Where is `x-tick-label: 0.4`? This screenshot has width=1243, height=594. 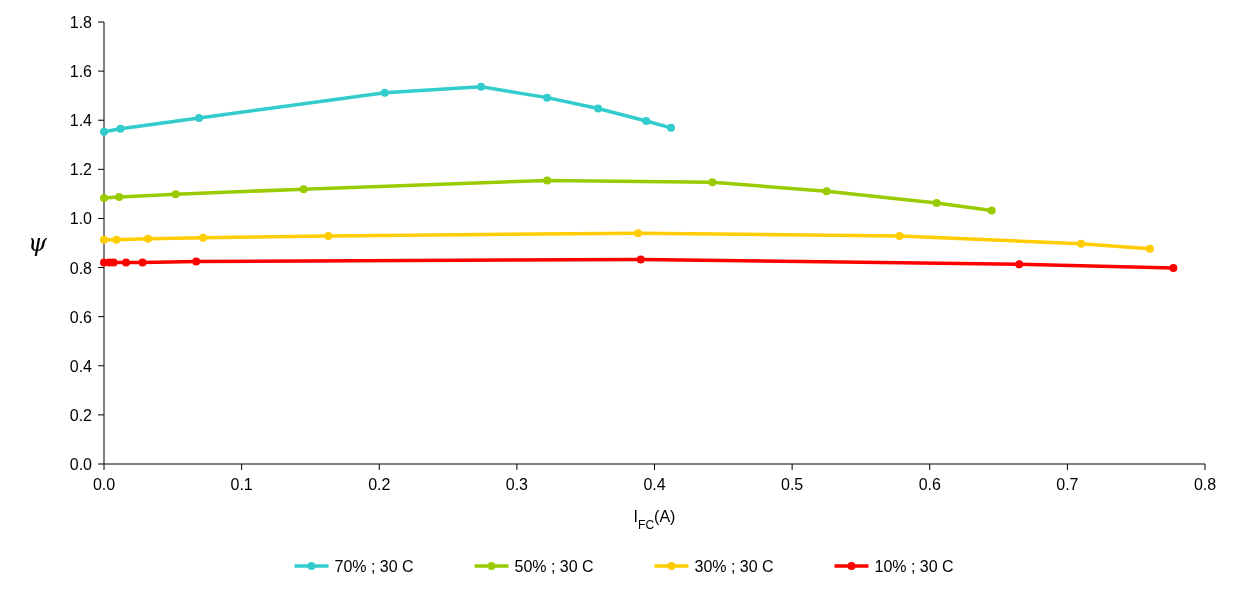 x-tick-label: 0.4 is located at coordinates (654, 484).